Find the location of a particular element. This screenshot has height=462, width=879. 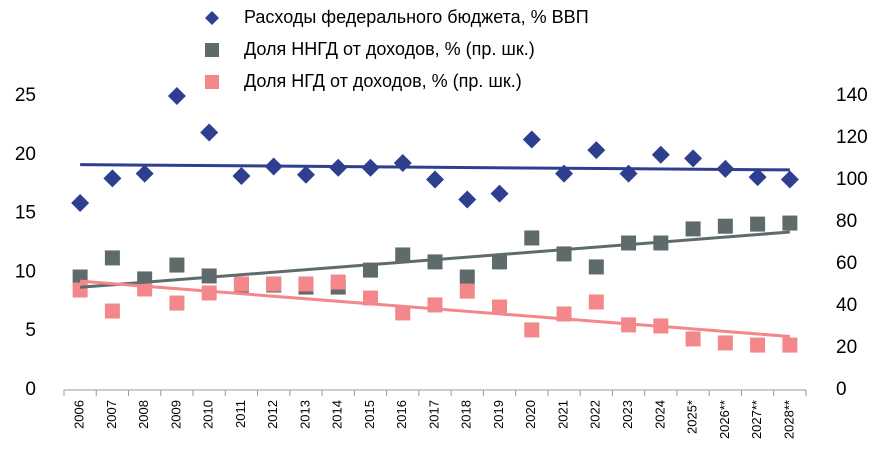

x-tick-label: 2012 is located at coordinates (272, 414).